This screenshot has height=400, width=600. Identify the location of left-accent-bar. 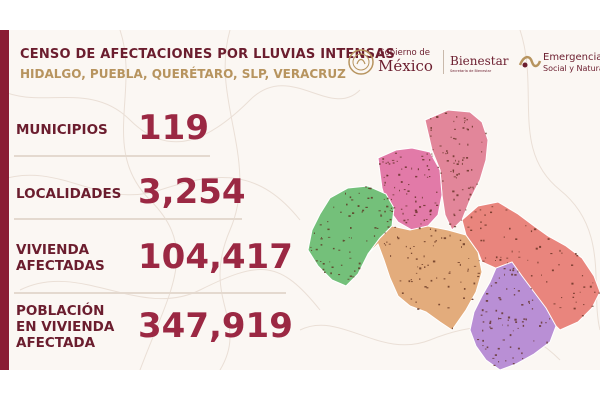
(4, 200).